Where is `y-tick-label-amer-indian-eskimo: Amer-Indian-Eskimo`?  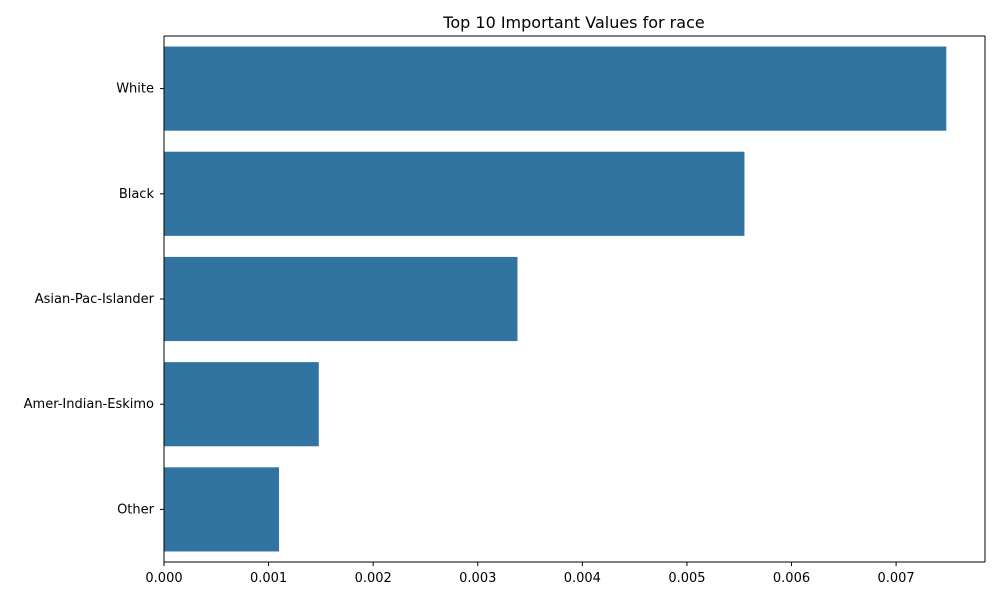
y-tick-label-amer-indian-eskimo: Amer-Indian-Eskimo is located at coordinates (89, 404).